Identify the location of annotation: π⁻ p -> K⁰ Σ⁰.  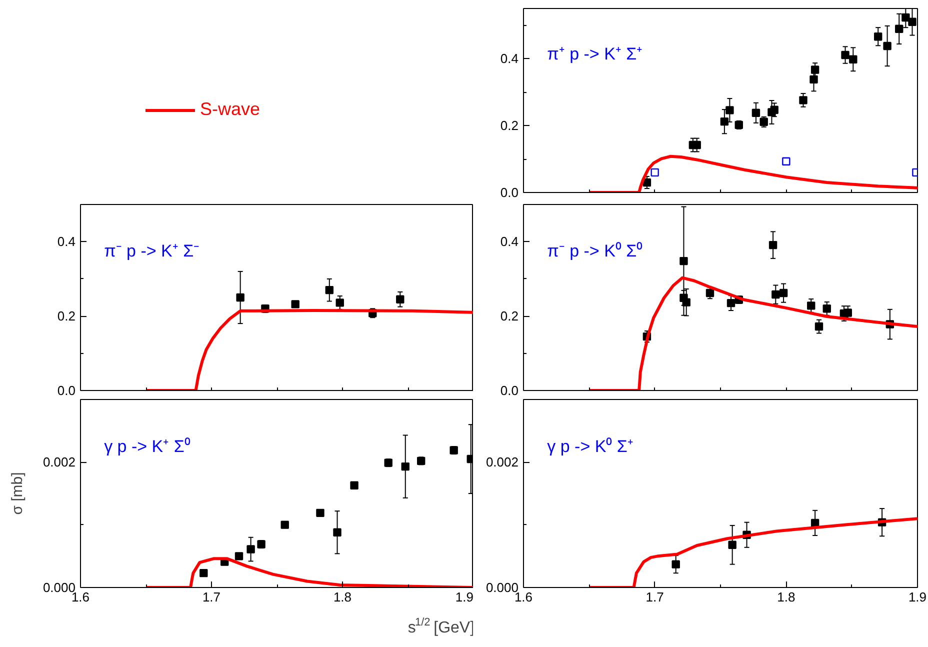
(595, 250).